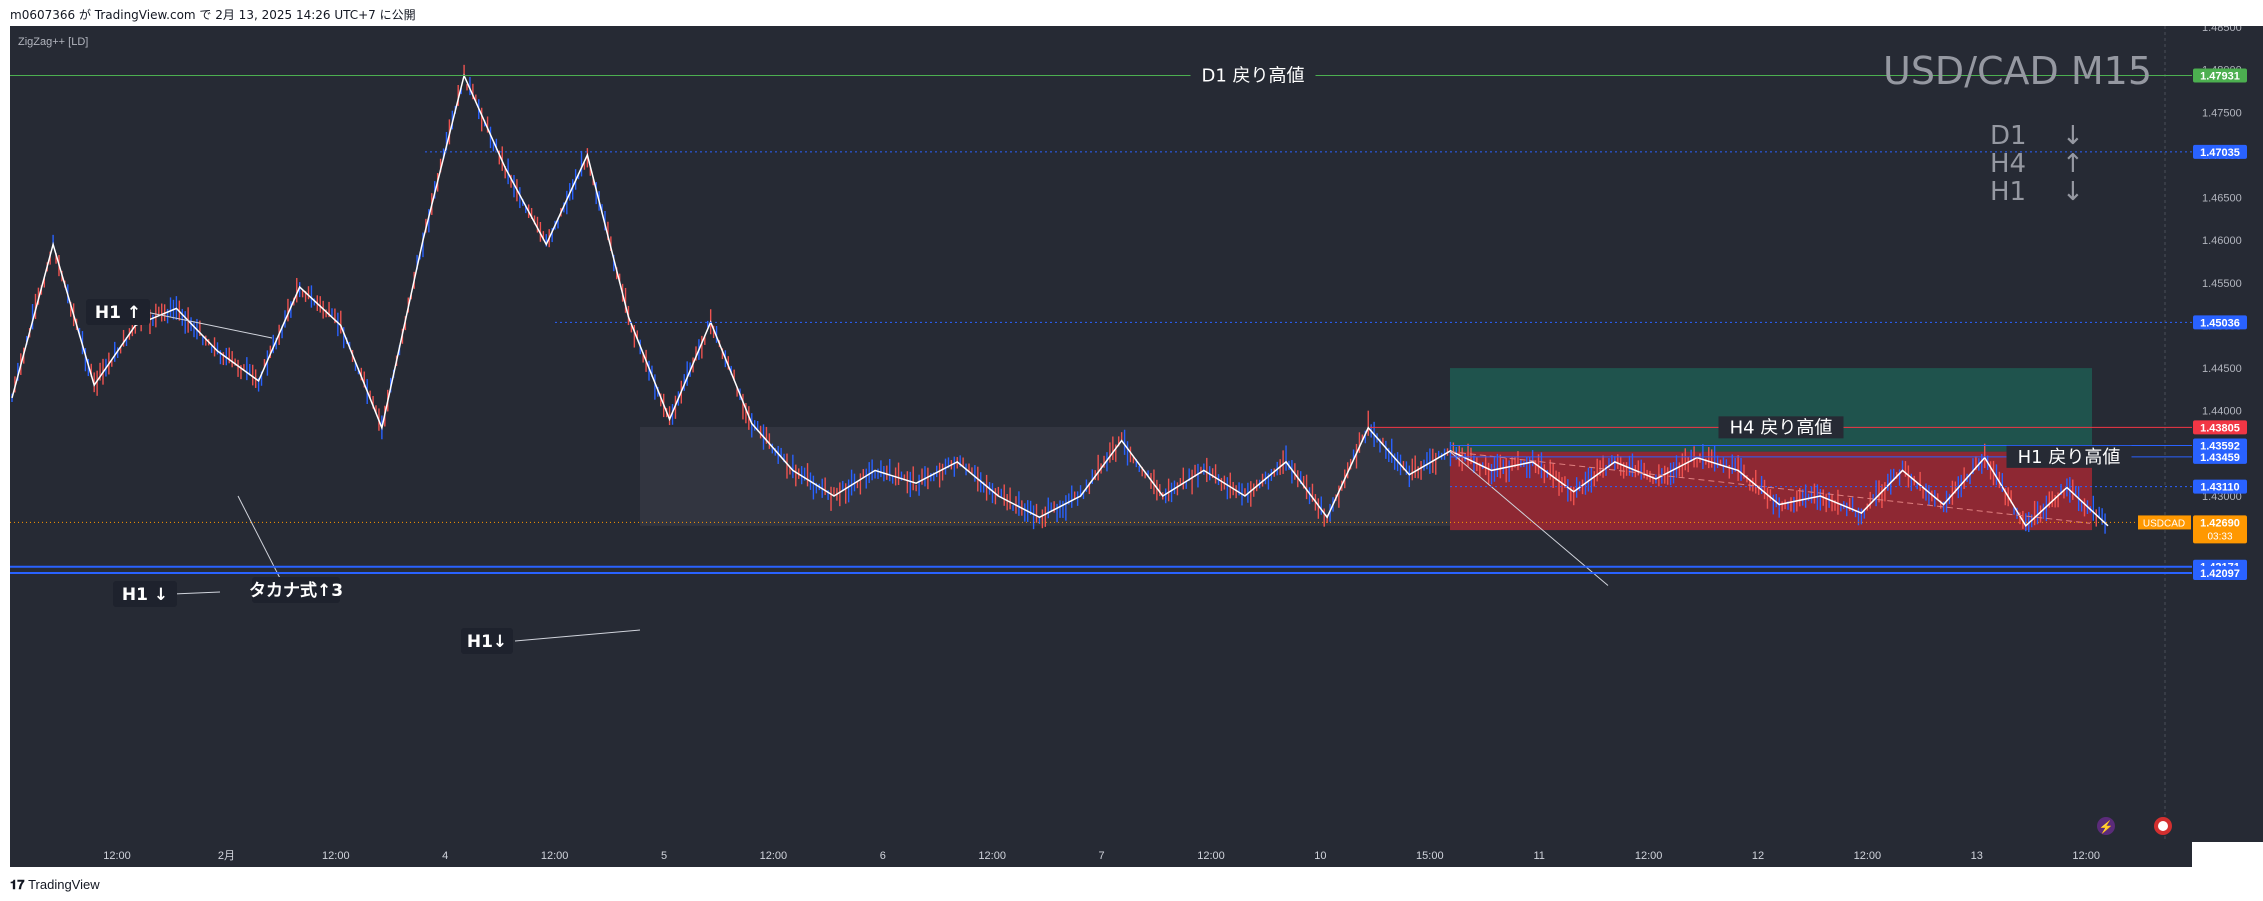  I want to click on trend-timeframe: H1, so click(2008, 192).